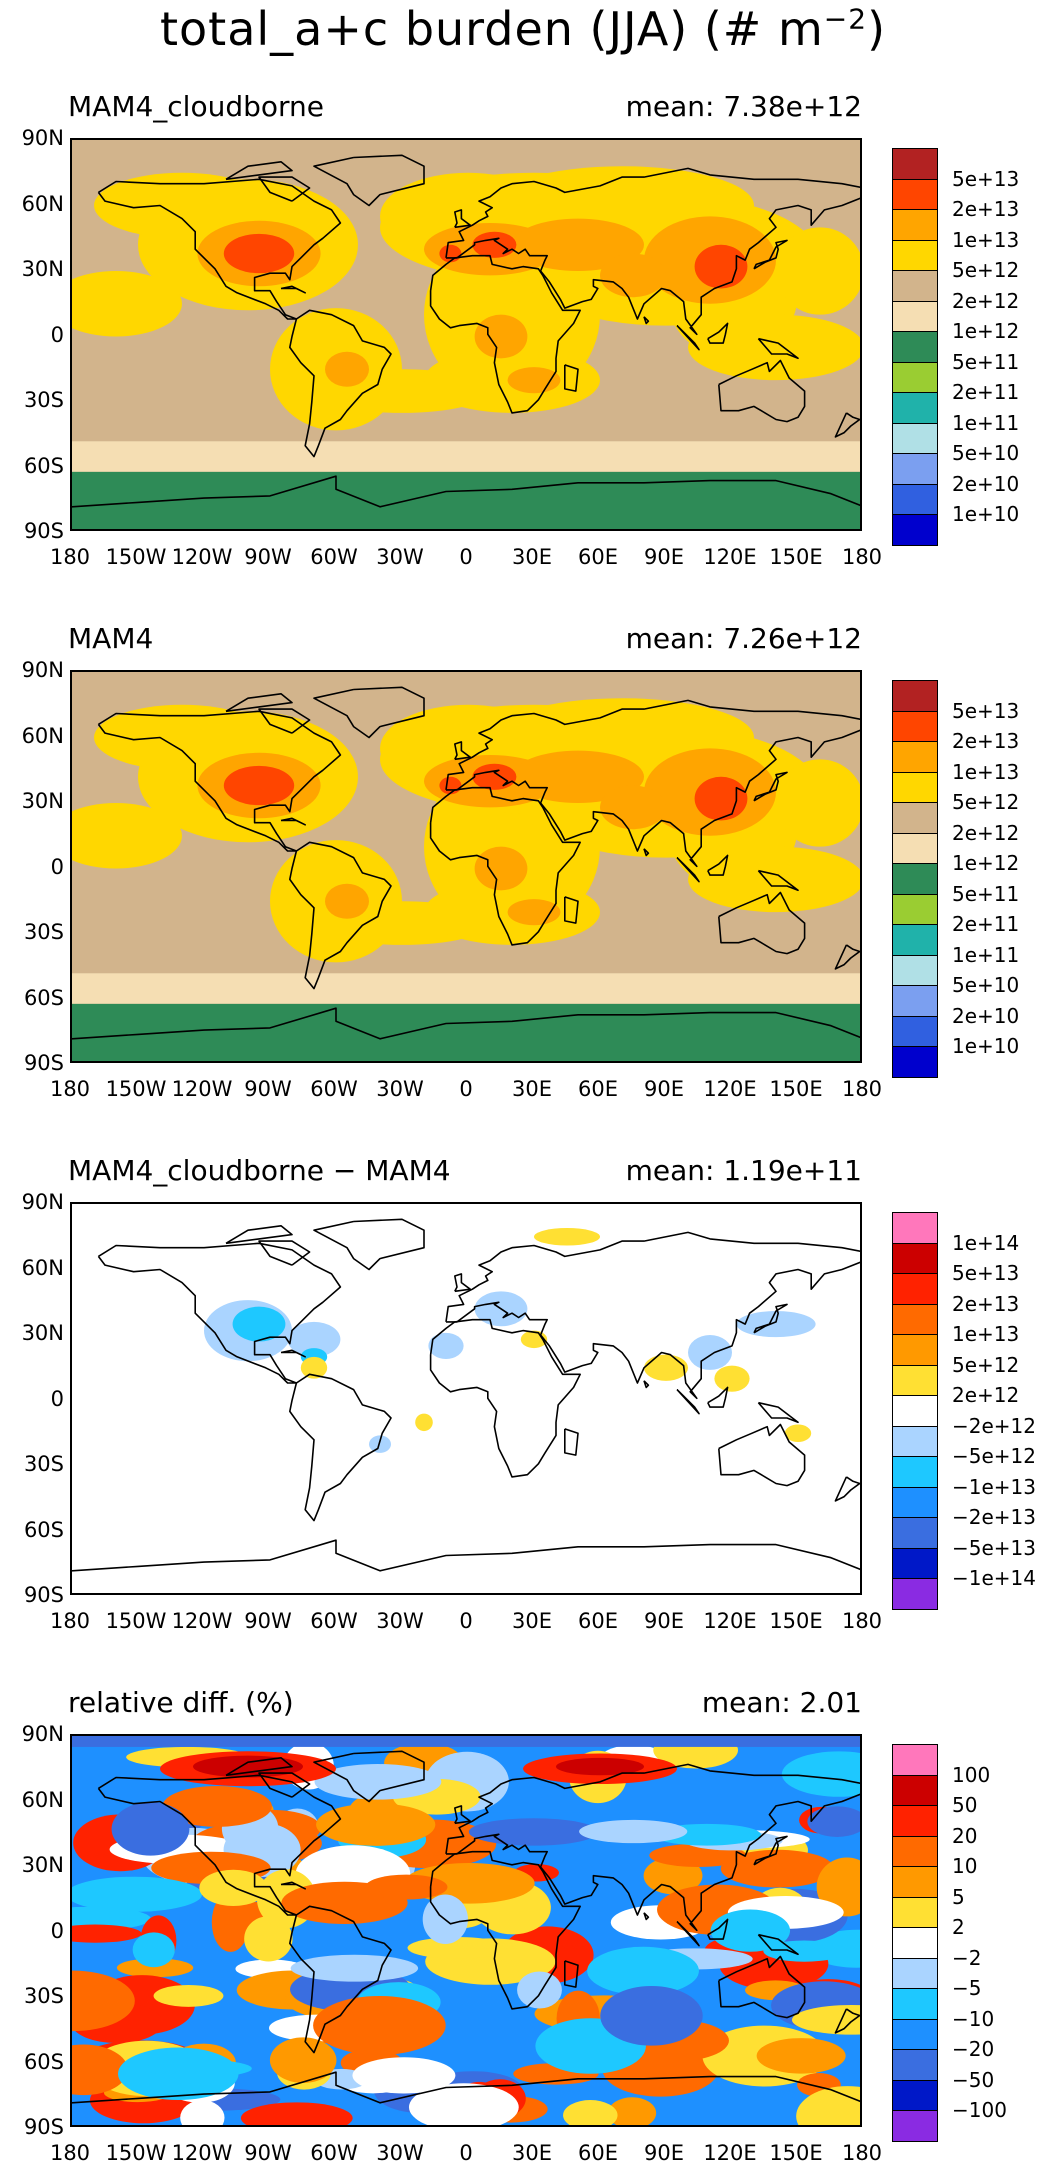 The width and height of the screenshot is (1046, 2175). What do you see at coordinates (994, 1486) in the screenshot?
I see `legend-label: −1e+13` at bounding box center [994, 1486].